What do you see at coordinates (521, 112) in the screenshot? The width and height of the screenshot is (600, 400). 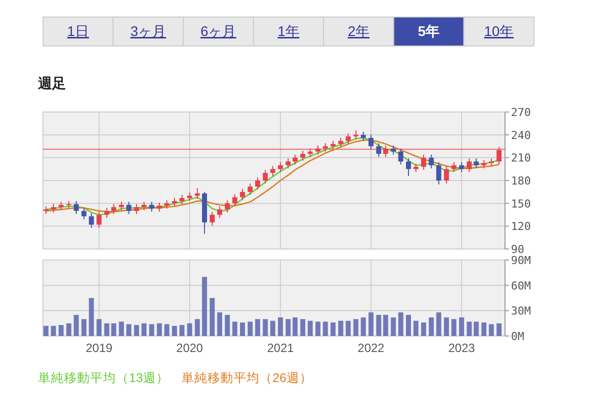 I see `y-tick-label: 270` at bounding box center [521, 112].